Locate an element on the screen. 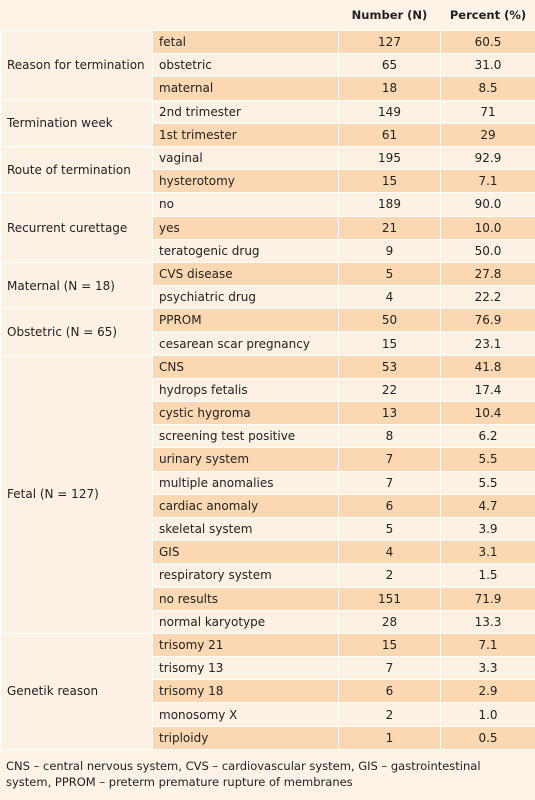  table-row: 1st trimester 61 29 is located at coordinates (268, 134).